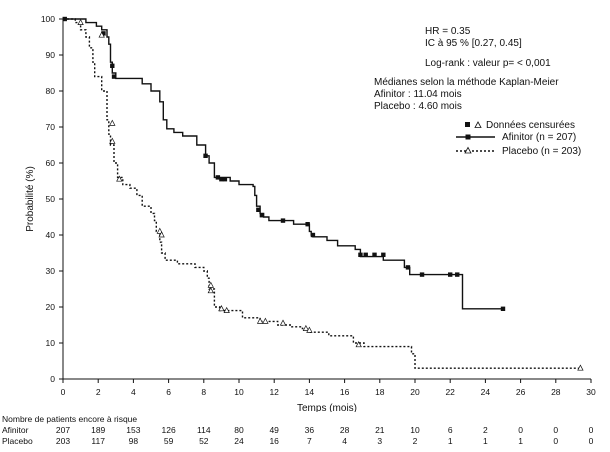 The width and height of the screenshot is (610, 452). What do you see at coordinates (15, 430) in the screenshot?
I see `at-risk-row-label: Afinitor` at bounding box center [15, 430].